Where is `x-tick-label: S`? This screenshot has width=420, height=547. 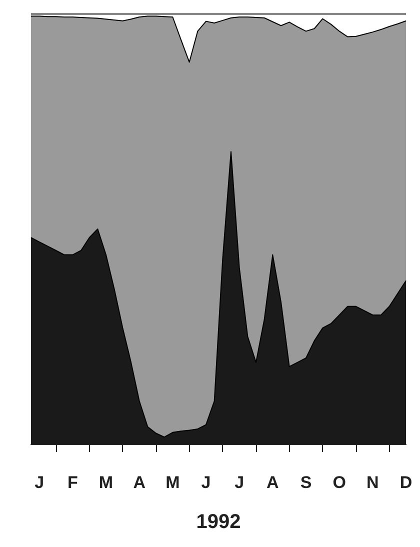 x-tick-label: S is located at coordinates (306, 482).